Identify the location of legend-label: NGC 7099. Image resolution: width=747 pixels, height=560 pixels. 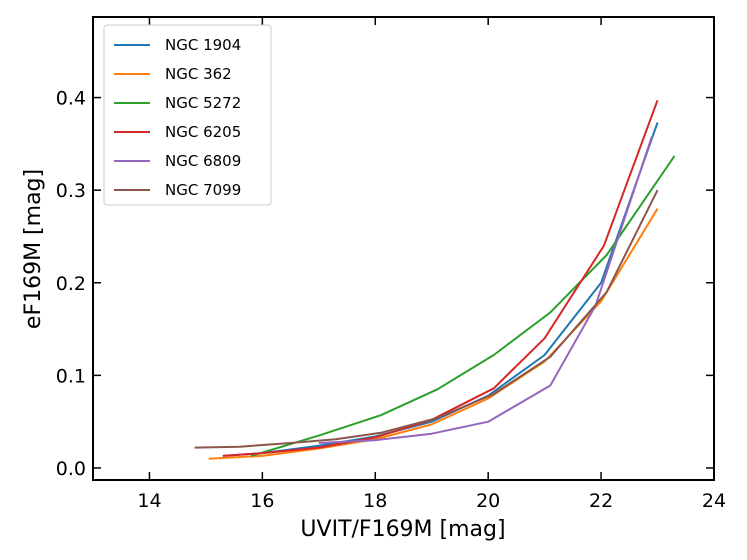
(203, 190).